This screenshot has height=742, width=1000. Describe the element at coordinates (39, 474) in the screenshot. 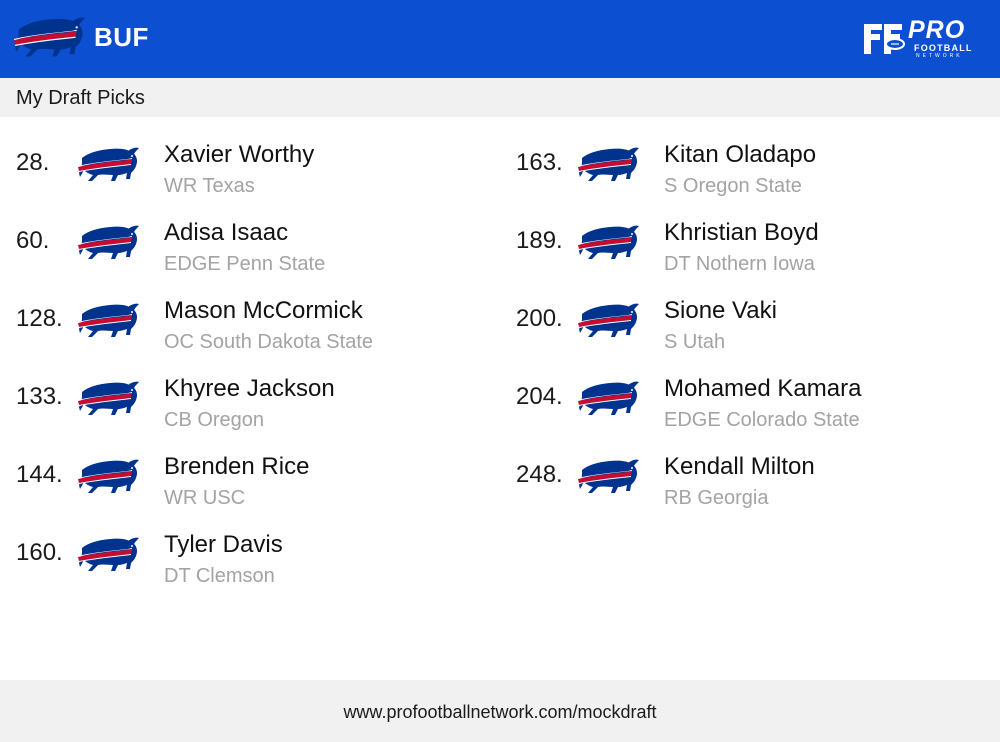

I see `pick-number: 144.` at that location.